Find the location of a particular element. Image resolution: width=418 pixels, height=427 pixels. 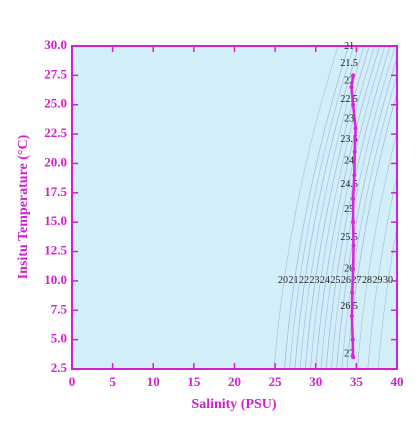

contour-label: 25.5 is located at coordinates (349, 237).